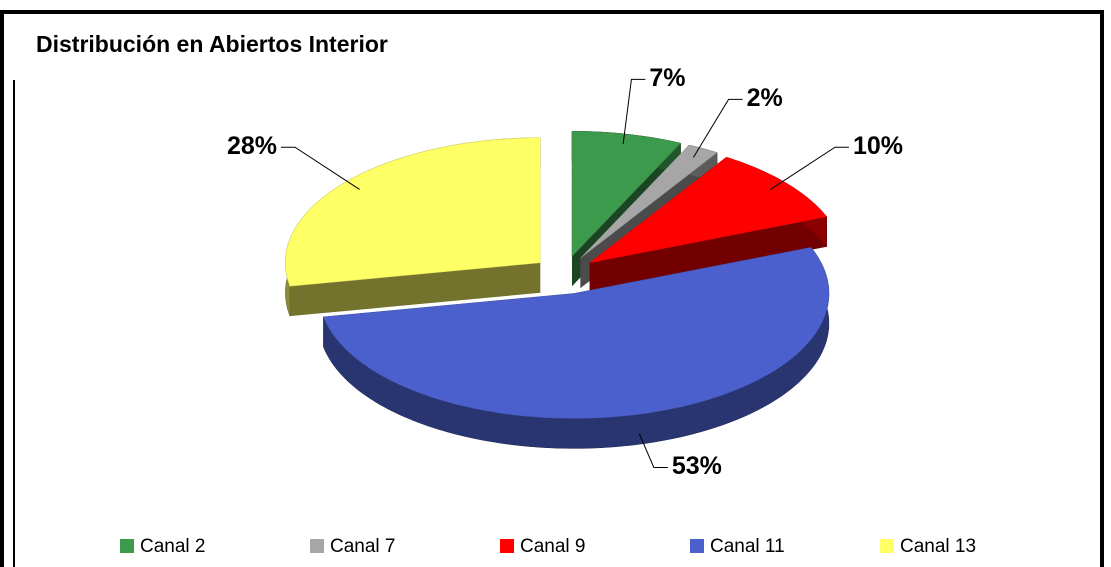 Image resolution: width=1111 pixels, height=567 pixels. Describe the element at coordinates (173, 546) in the screenshot. I see `legend-label: Canal 2` at that location.